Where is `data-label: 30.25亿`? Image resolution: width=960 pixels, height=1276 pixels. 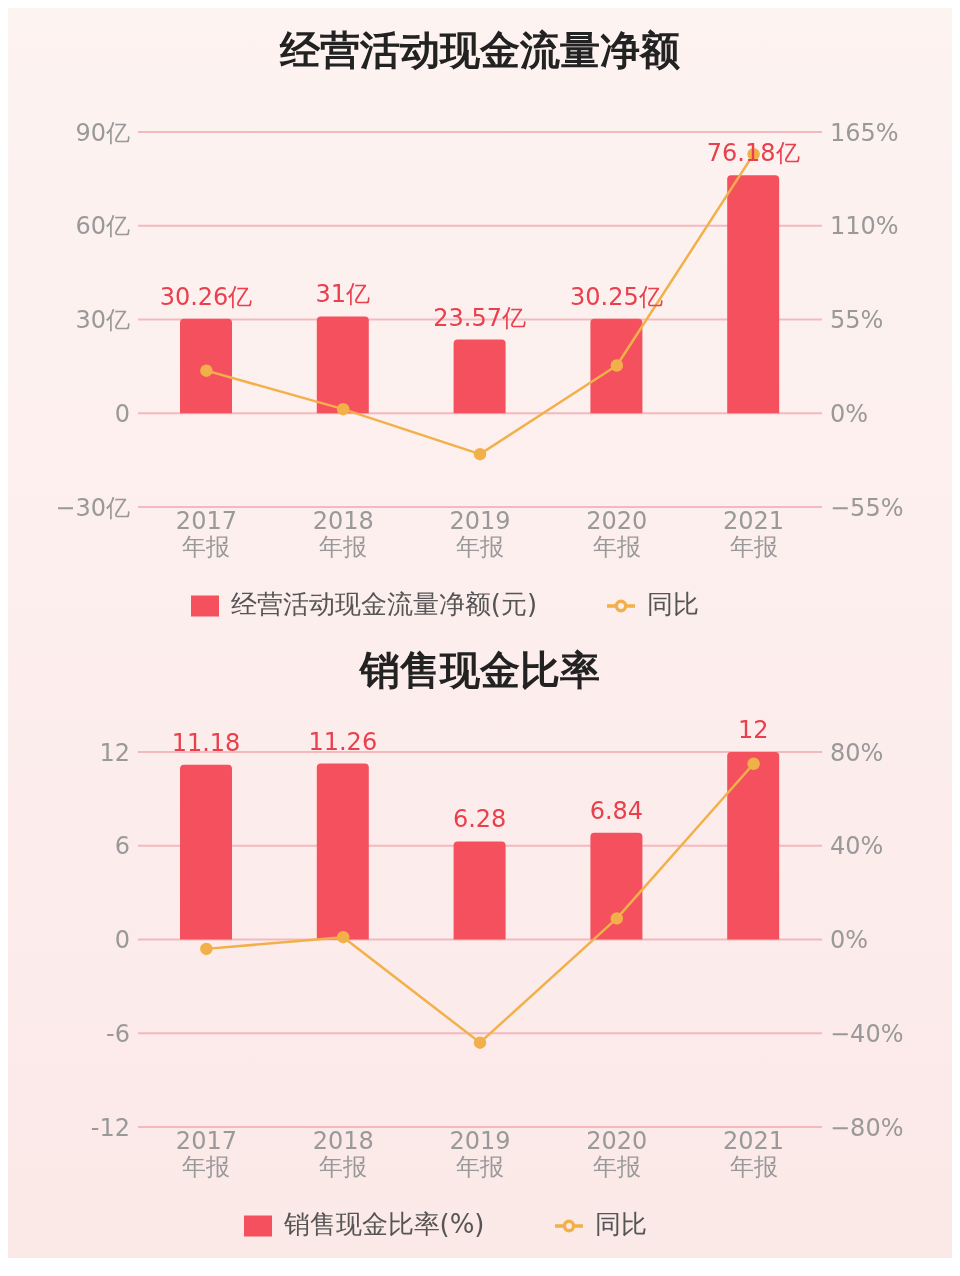
data-label: 30.25亿 is located at coordinates (616, 296).